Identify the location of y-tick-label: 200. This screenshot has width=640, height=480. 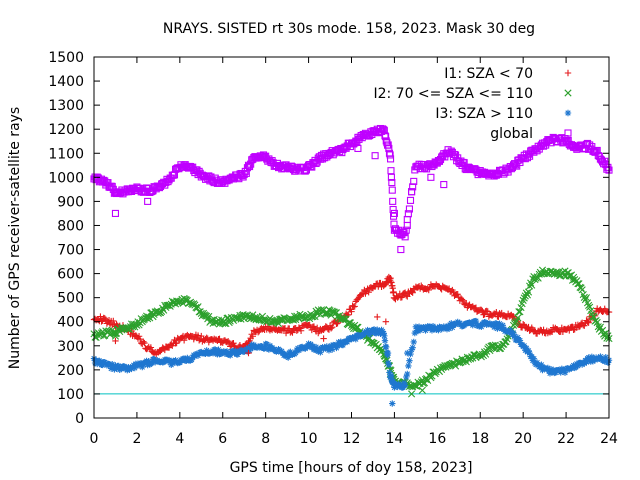
(70, 371).